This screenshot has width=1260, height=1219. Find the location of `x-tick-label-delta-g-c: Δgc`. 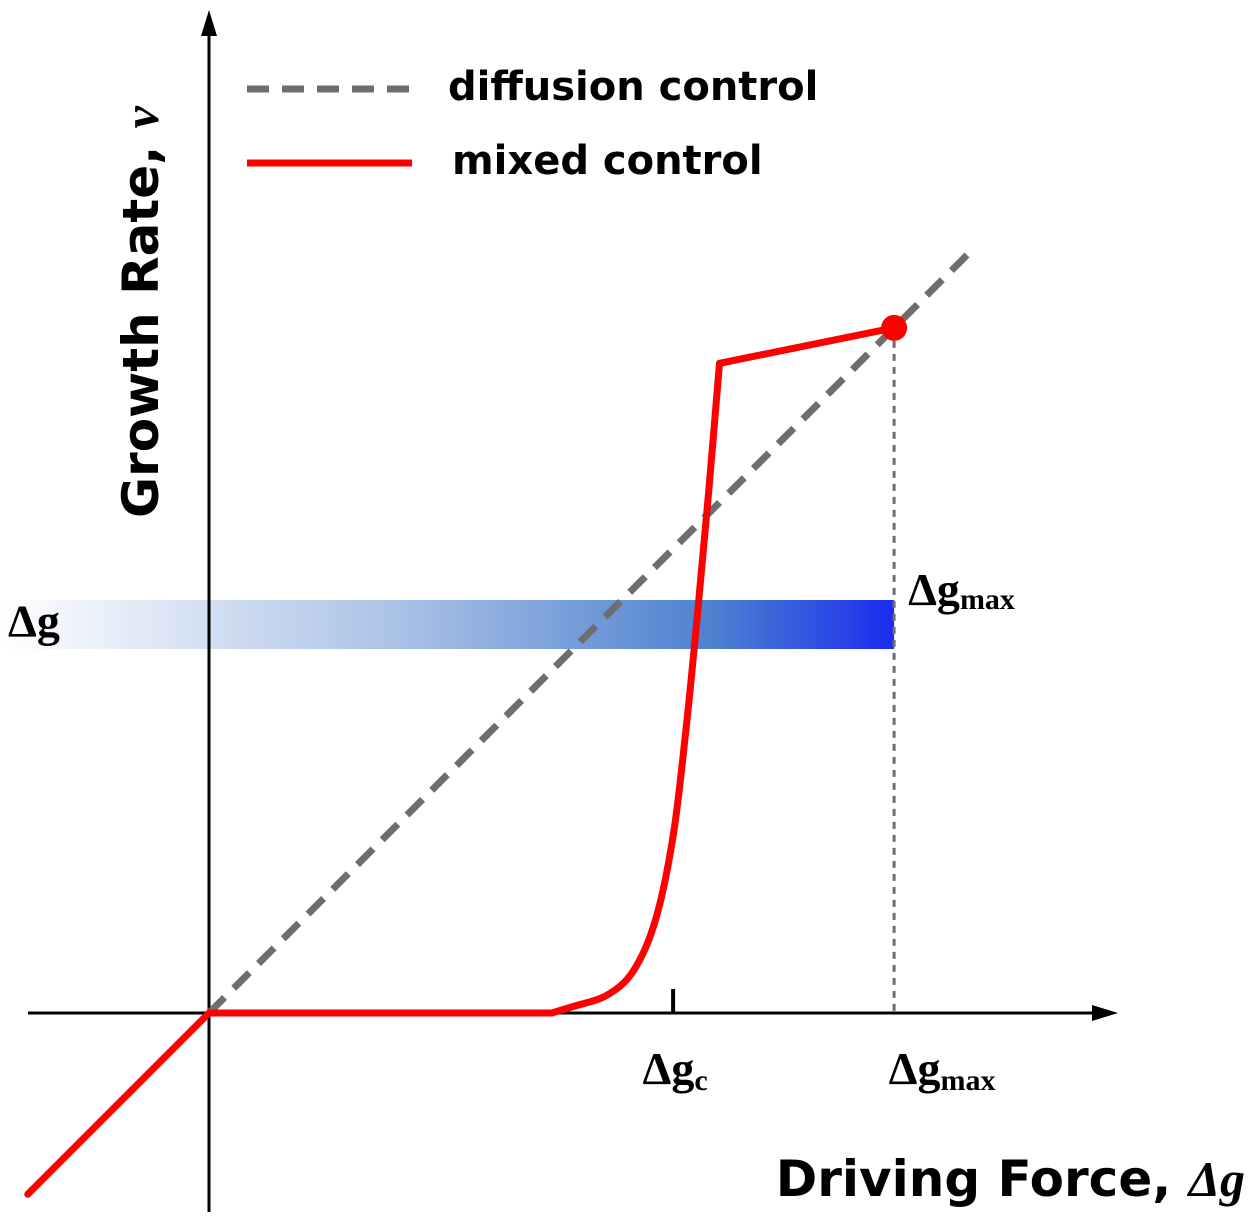

x-tick-label-delta-g-c: Δgc is located at coordinates (675, 1070).